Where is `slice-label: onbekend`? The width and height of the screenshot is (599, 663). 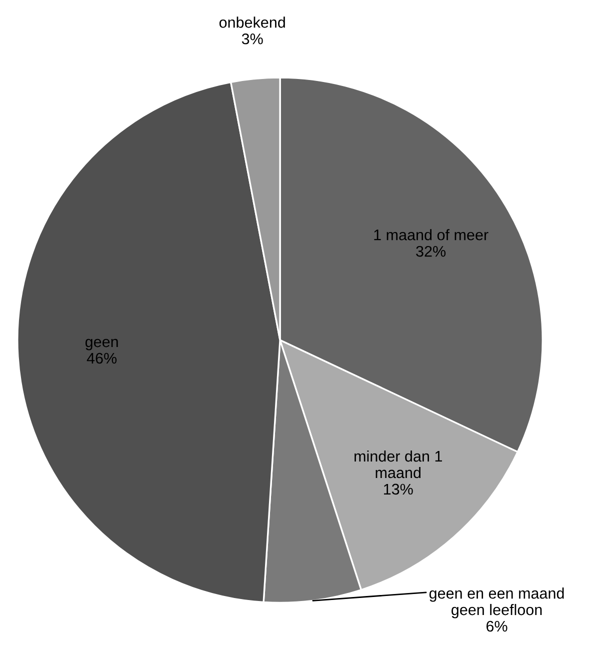
slice-label: onbekend is located at coordinates (252, 22).